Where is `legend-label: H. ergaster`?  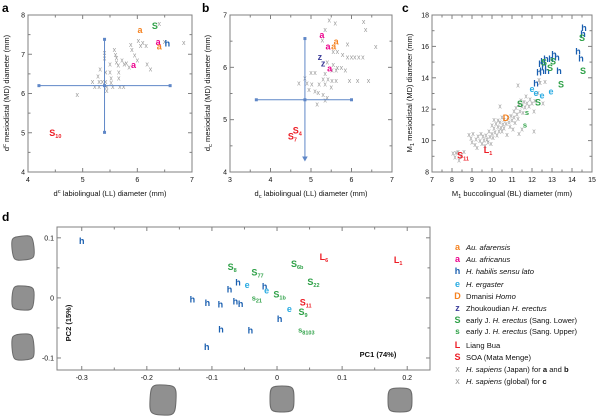 legend-label: H. ergaster is located at coordinates (485, 284).